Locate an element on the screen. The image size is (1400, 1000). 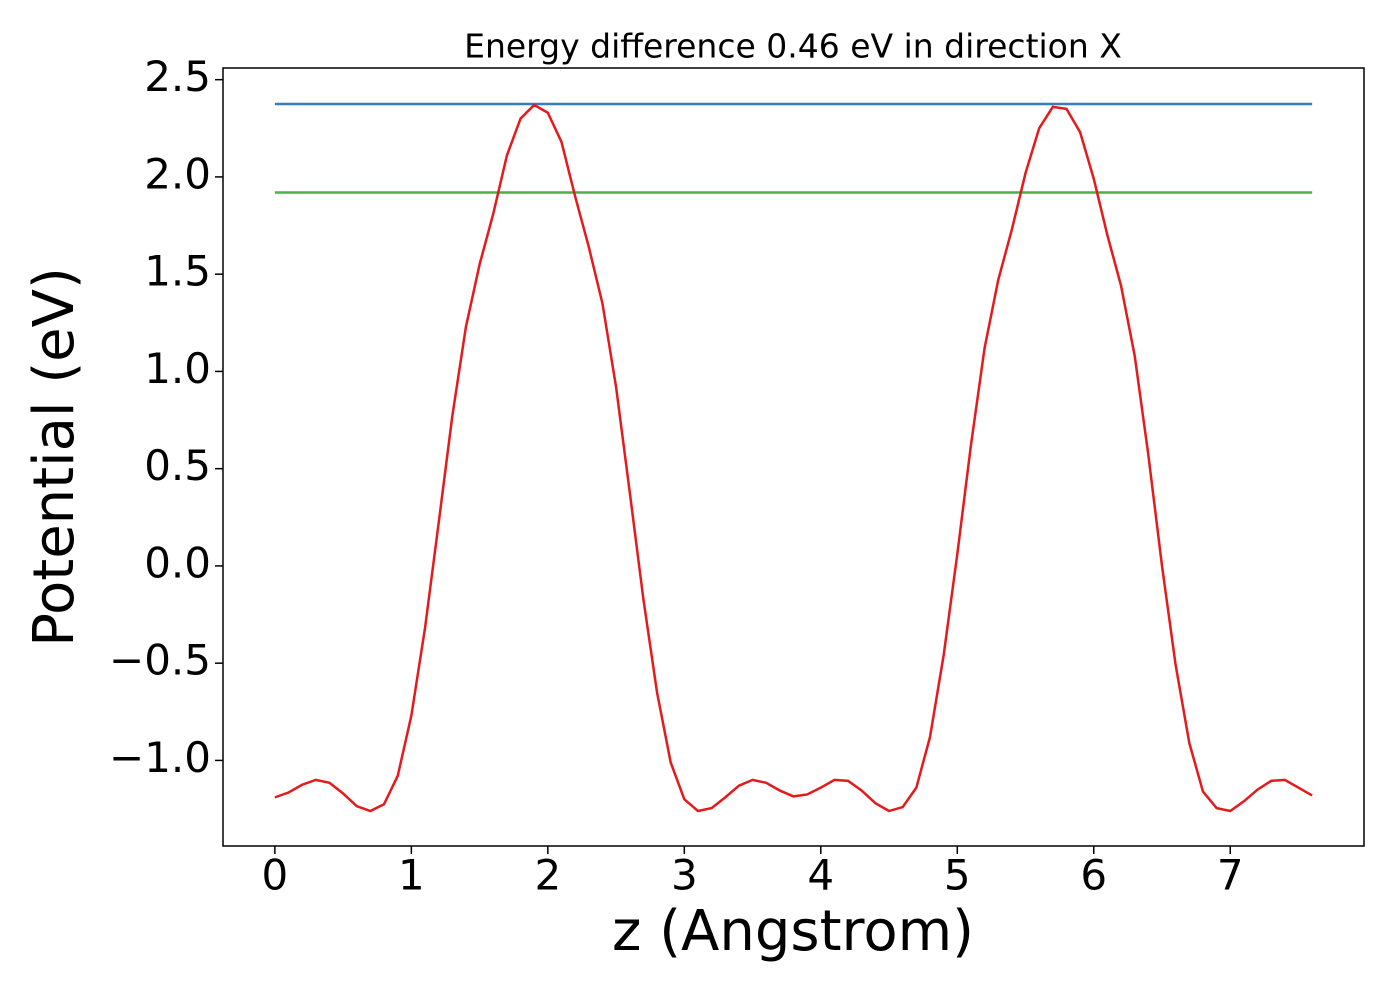
x-axis-label: z (Angstrom) is located at coordinates (793, 931).